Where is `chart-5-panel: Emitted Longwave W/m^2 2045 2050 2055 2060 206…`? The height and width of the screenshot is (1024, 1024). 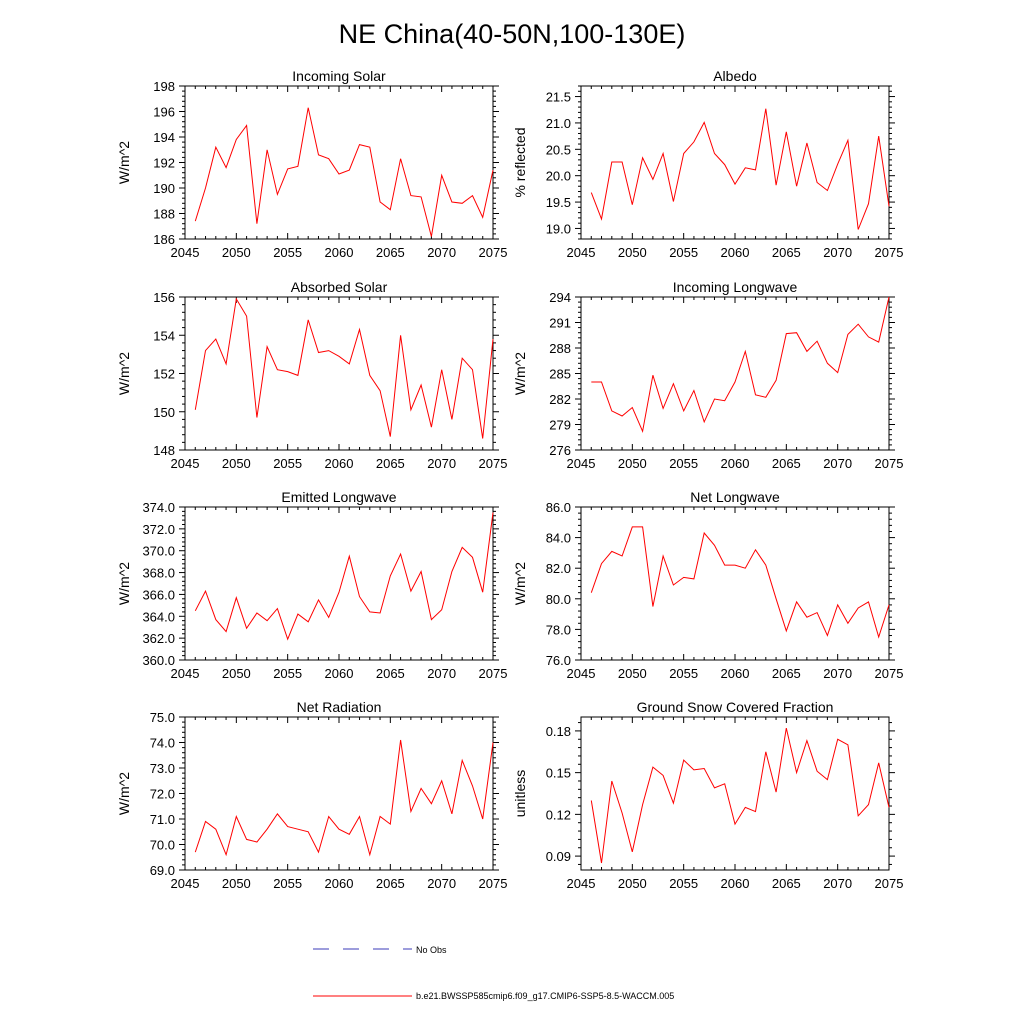 chart-5-panel: Emitted Longwave W/m^2 2045 2050 2055 2060 206… is located at coordinates (311, 585).